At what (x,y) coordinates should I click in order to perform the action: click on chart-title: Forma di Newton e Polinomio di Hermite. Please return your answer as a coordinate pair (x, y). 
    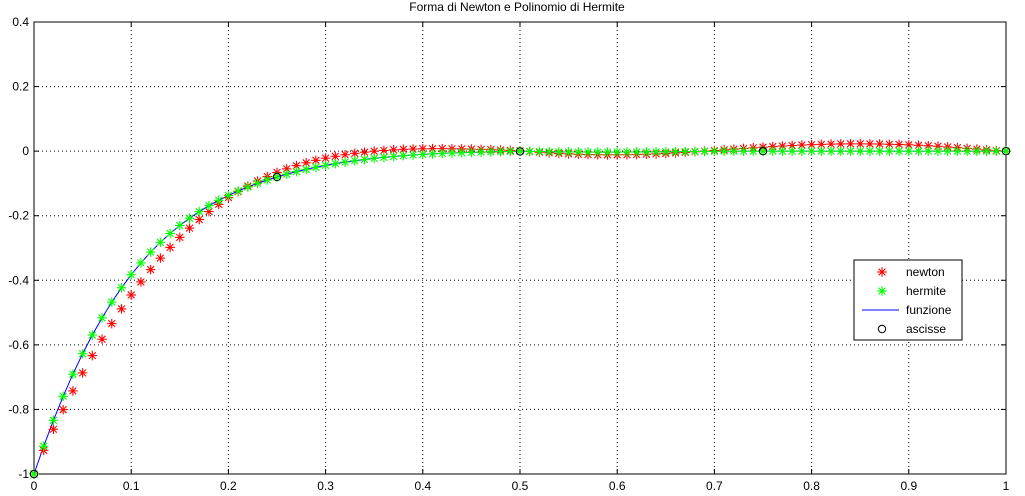
    Looking at the image, I should click on (517, 7).